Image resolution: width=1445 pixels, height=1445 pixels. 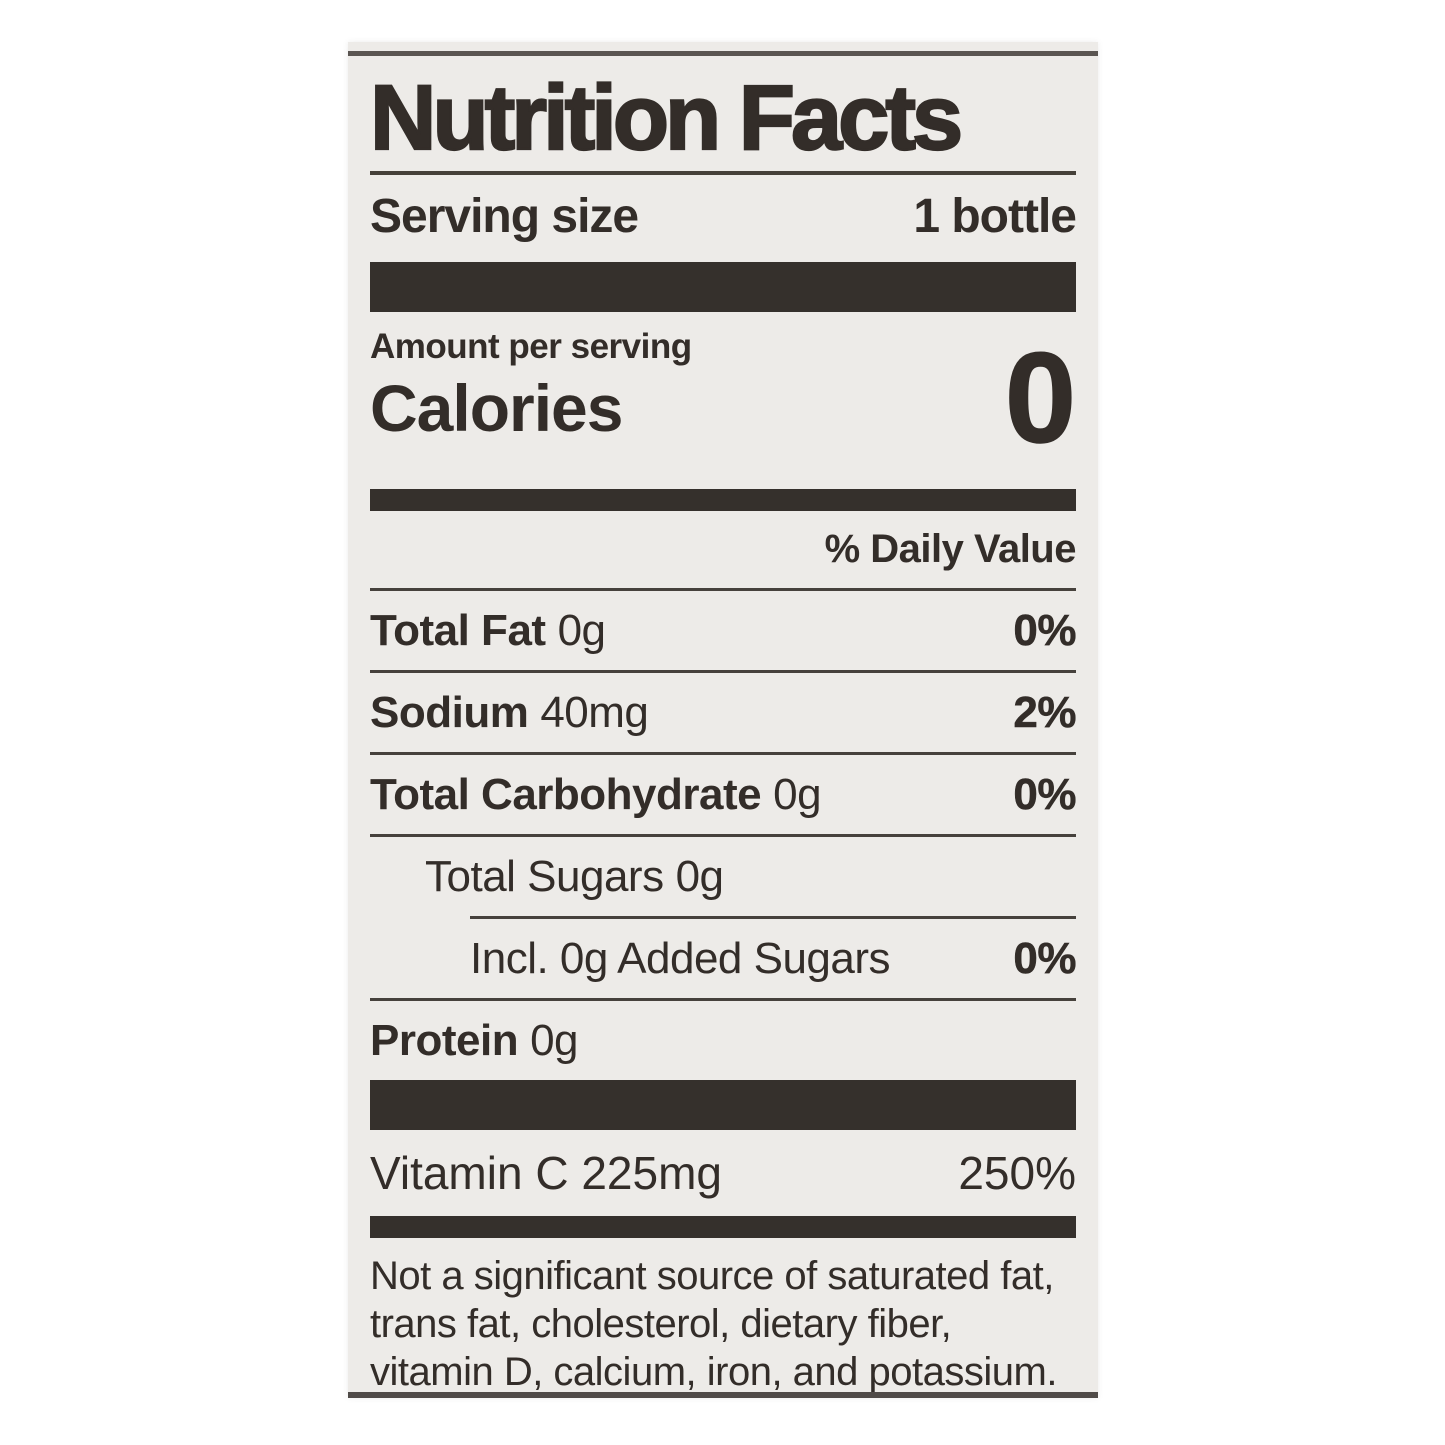 I want to click on nutrient-name: Total Fat 0g, so click(x=488, y=630).